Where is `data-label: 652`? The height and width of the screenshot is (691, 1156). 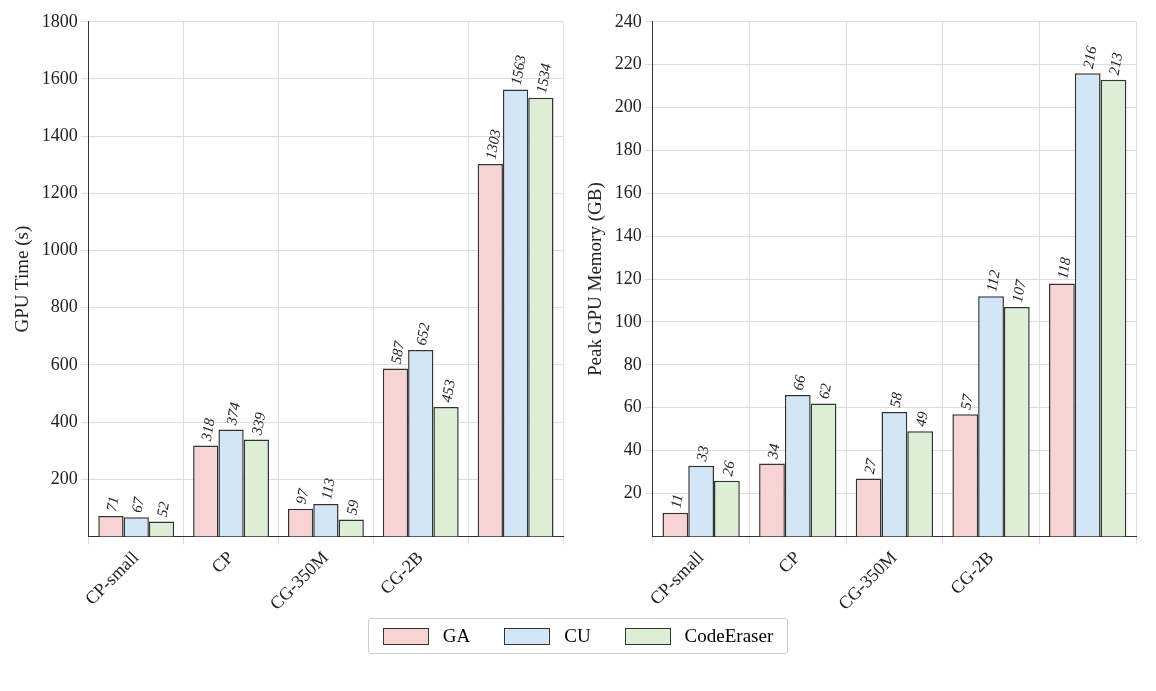
data-label: 652 is located at coordinates (422, 334).